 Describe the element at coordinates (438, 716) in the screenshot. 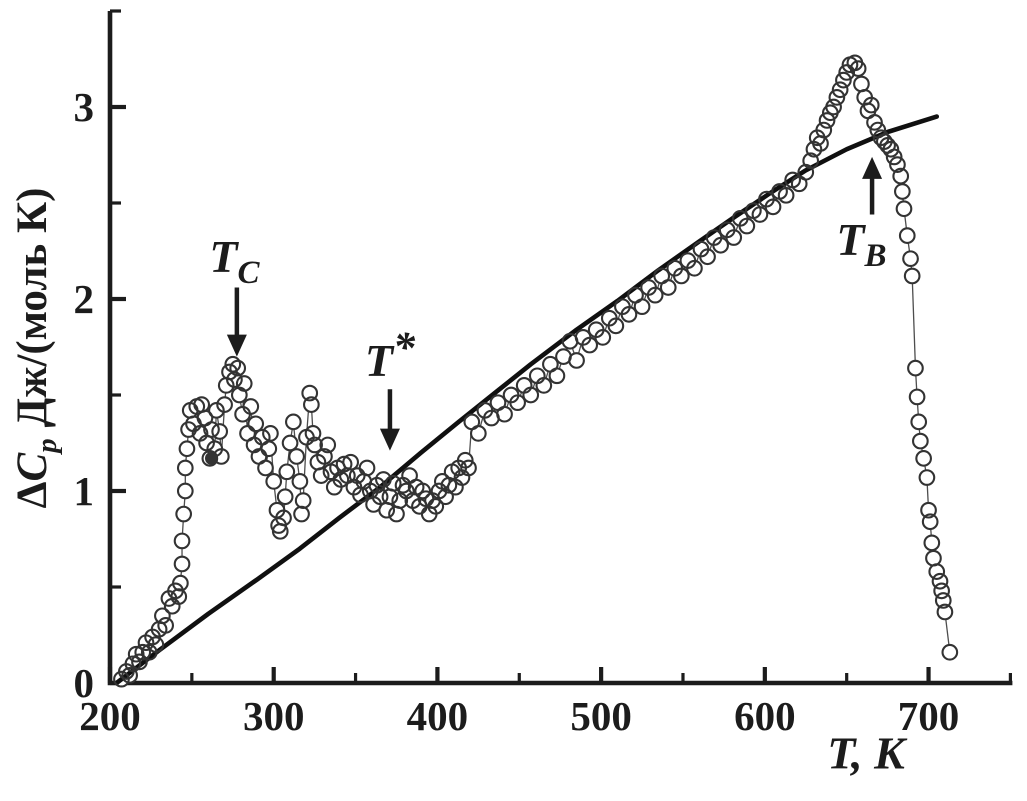

I see `x-tick-label: 400` at that location.